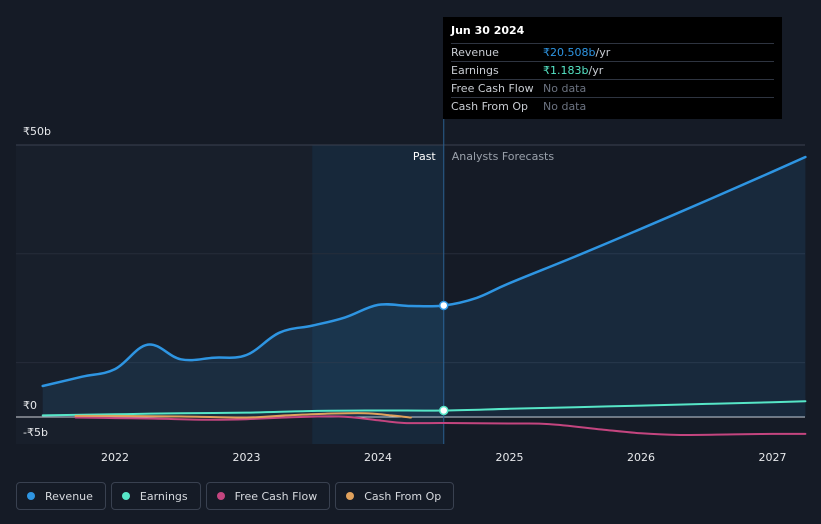 The image size is (821, 524). Describe the element at coordinates (444, 410) in the screenshot. I see `data-point-earnings` at that location.